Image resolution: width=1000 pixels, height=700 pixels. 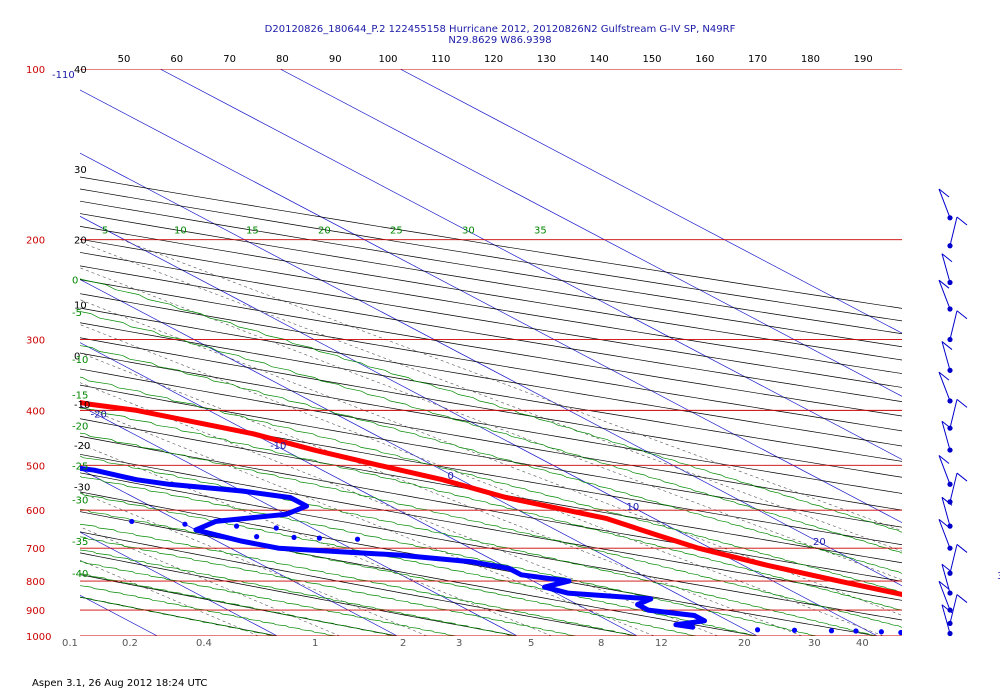 What do you see at coordinates (601, 643) in the screenshot?
I see `mixing-ratio-label: 8` at bounding box center [601, 643].